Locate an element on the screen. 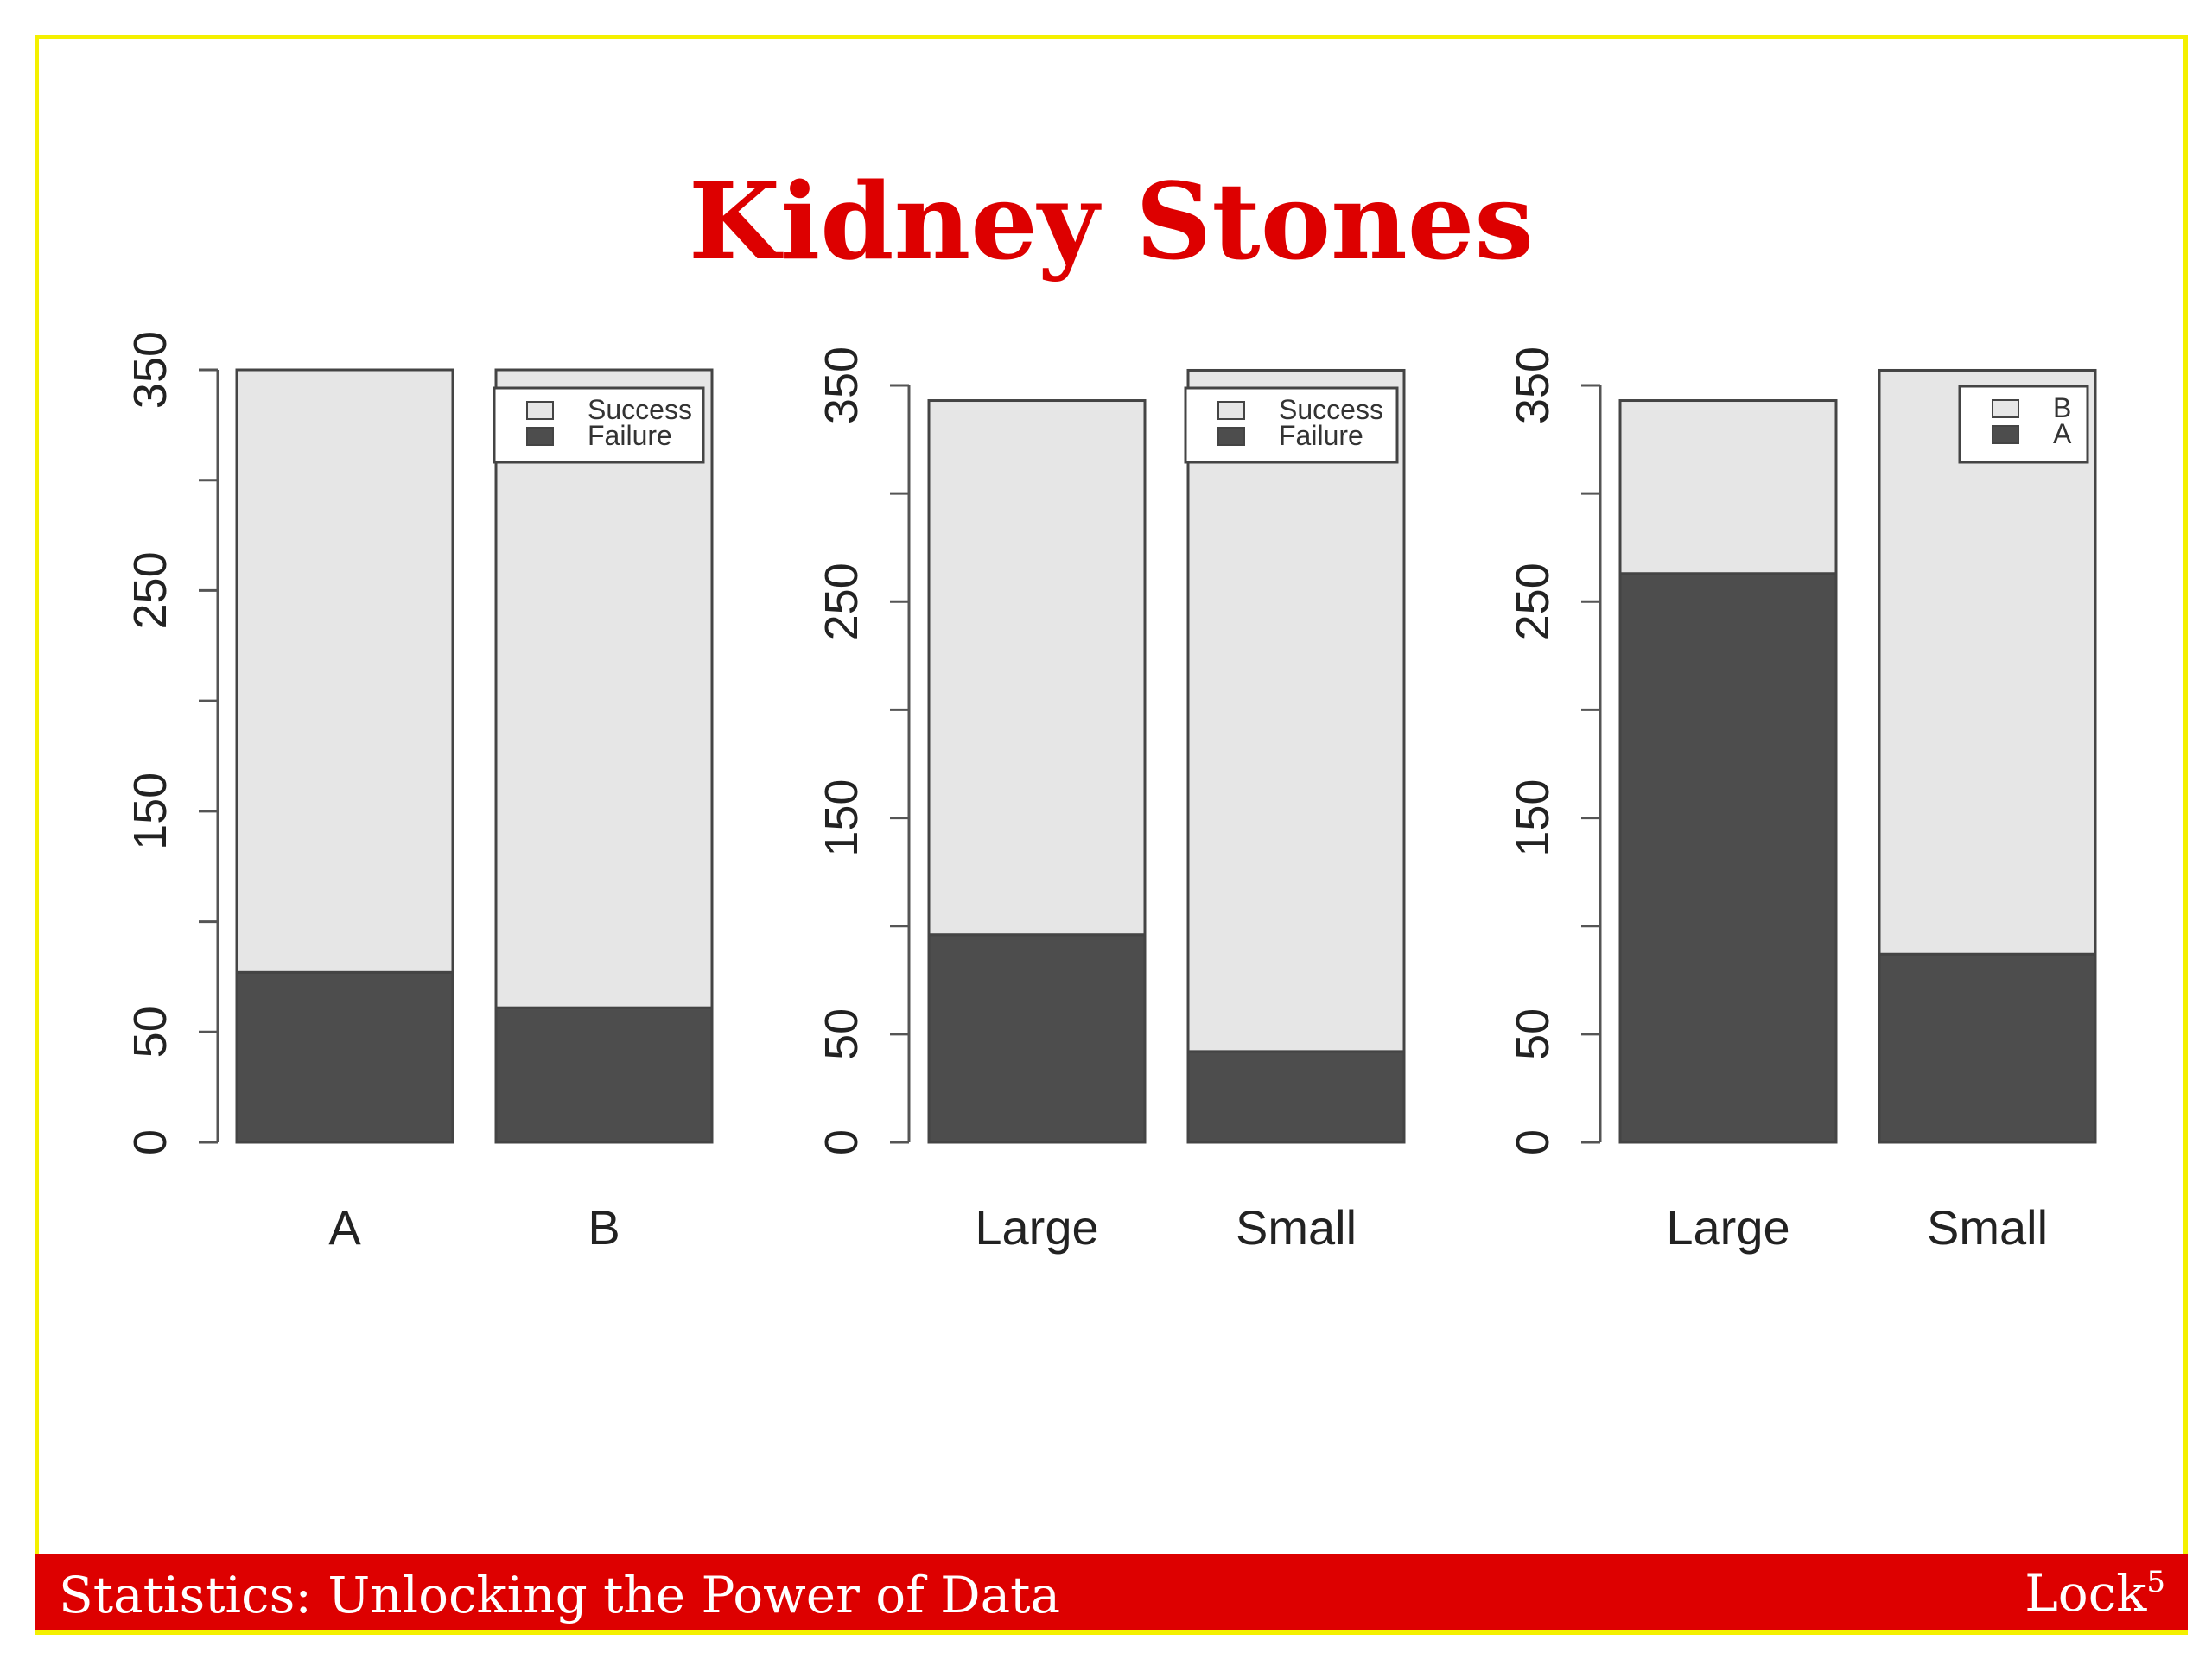 This screenshot has width=2212, height=1659. bar-small-b is located at coordinates (1987, 662).